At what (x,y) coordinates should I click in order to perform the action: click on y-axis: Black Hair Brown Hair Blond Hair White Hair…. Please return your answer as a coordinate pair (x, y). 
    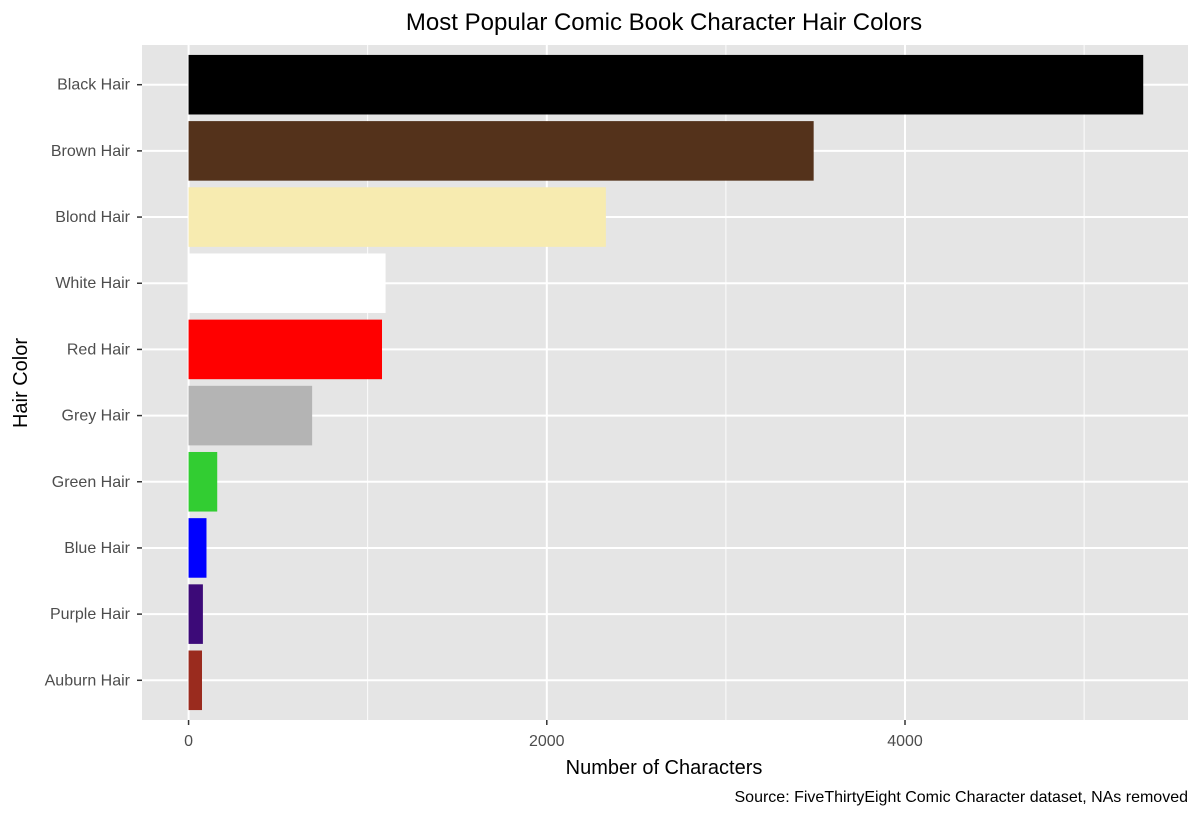
    Looking at the image, I should click on (93, 383).